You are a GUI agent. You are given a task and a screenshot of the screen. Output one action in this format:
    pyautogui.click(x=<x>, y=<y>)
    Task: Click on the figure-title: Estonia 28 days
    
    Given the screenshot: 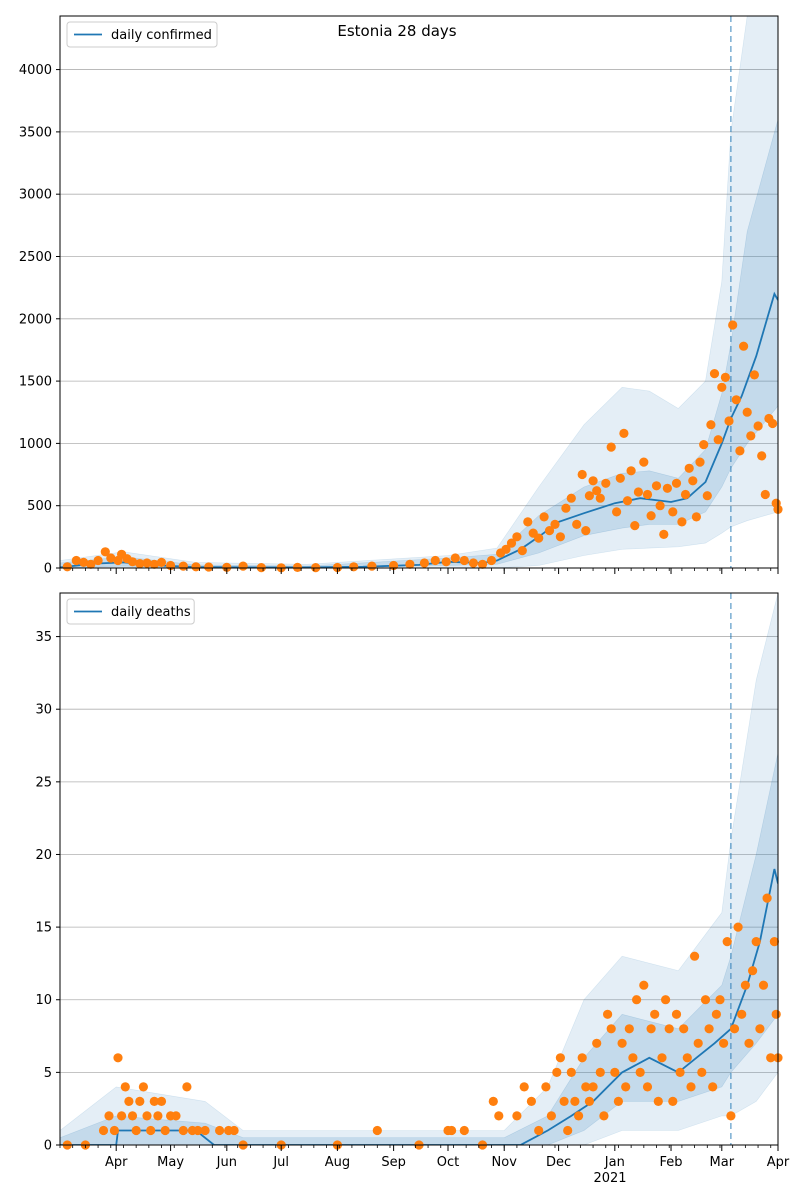 What is the action you would take?
    pyautogui.click(x=396, y=31)
    